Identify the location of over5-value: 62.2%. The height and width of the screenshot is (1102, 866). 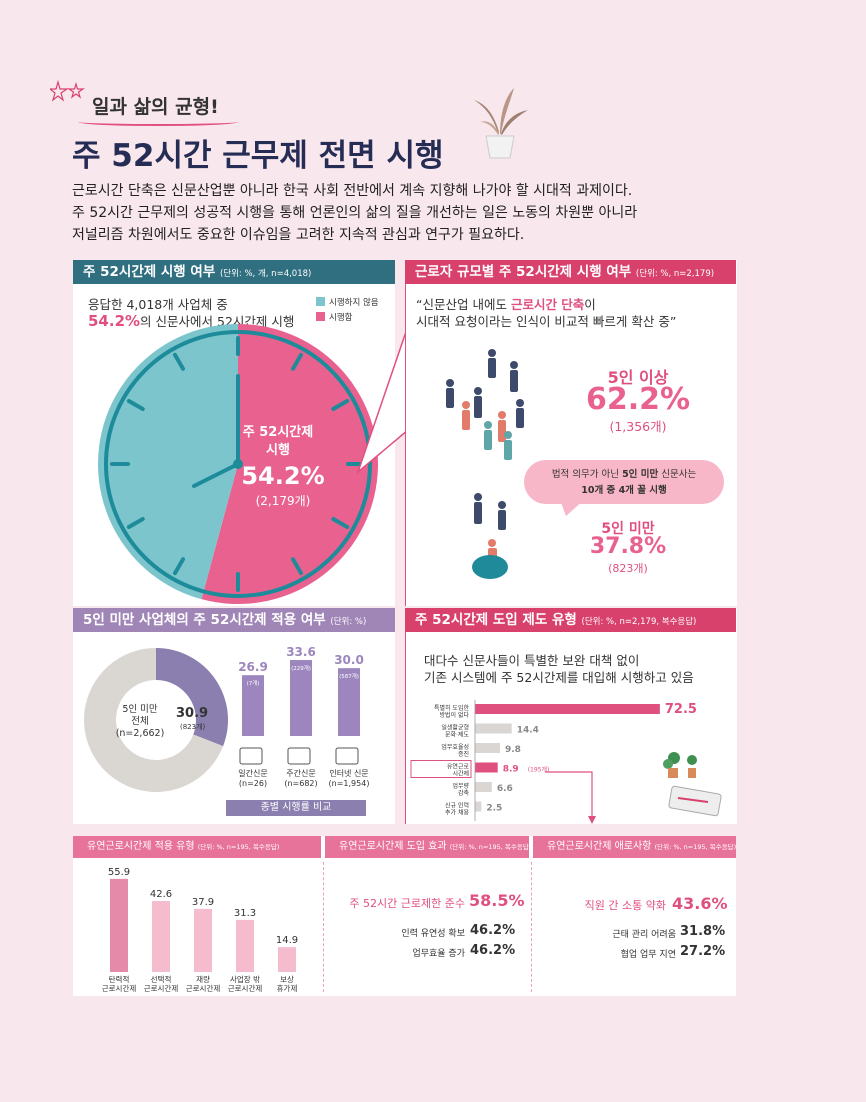
(638, 399).